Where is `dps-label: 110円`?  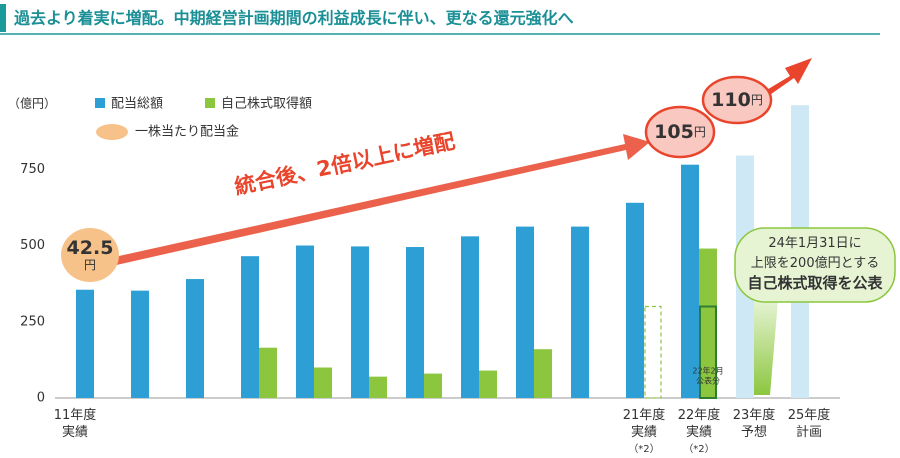
dps-label: 110円 is located at coordinates (737, 100).